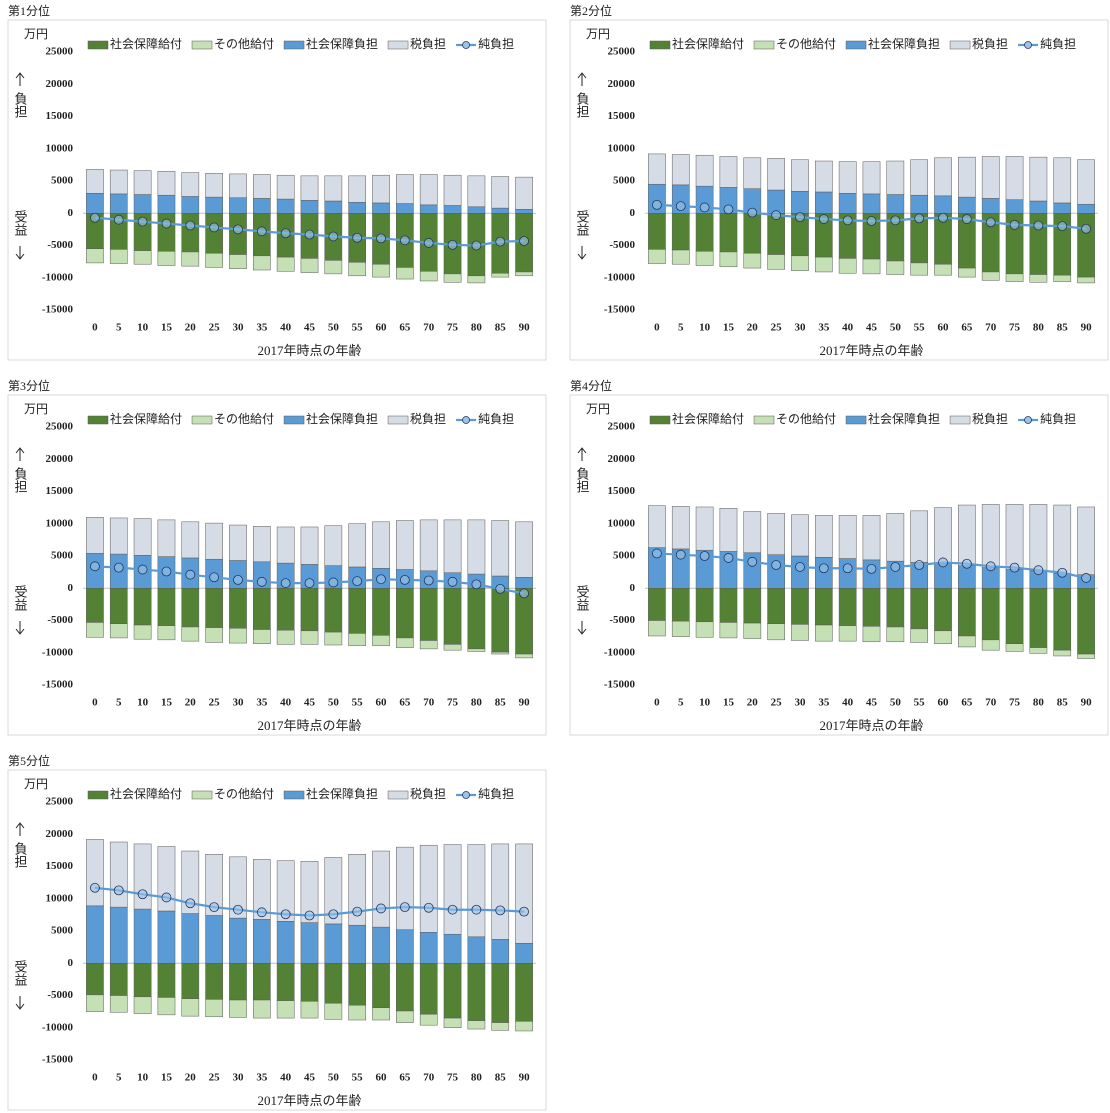  I want to click on x-tick-label: 65, so click(405, 703).